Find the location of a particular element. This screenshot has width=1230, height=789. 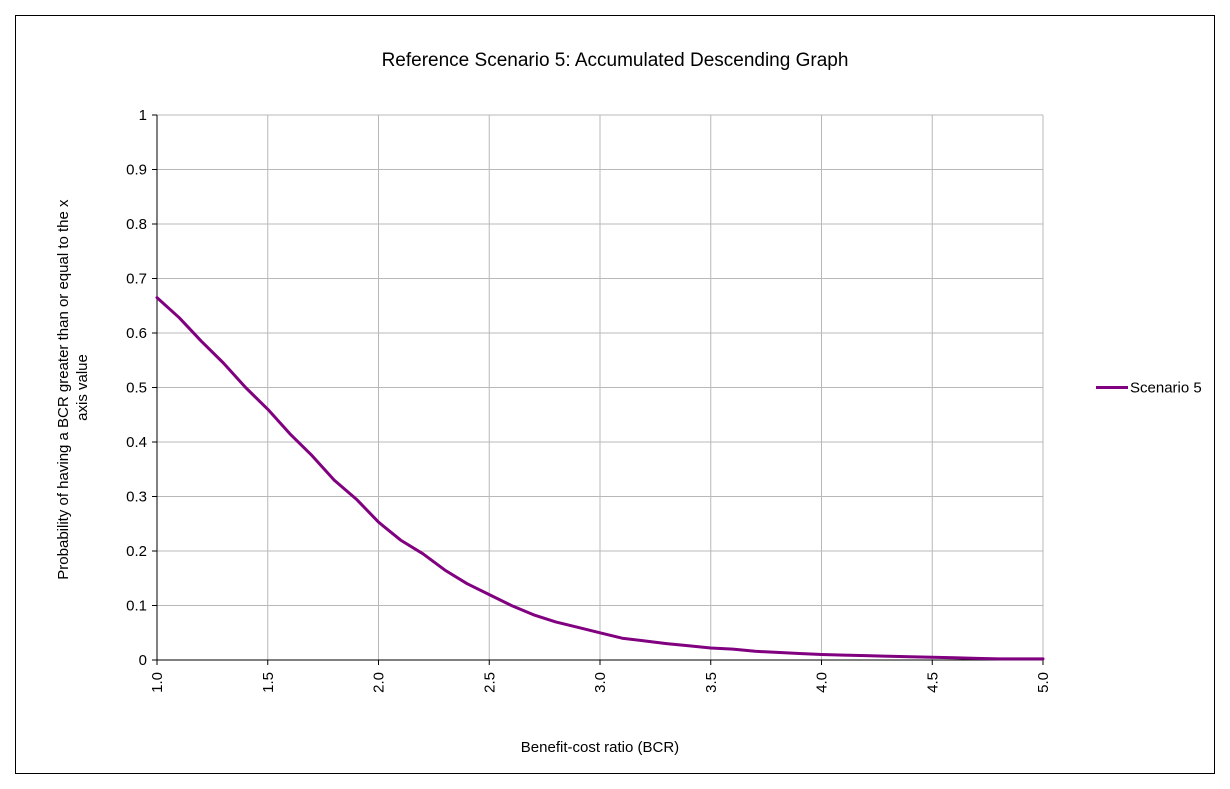

y-tick-label: 0.5 is located at coordinates (136, 388).